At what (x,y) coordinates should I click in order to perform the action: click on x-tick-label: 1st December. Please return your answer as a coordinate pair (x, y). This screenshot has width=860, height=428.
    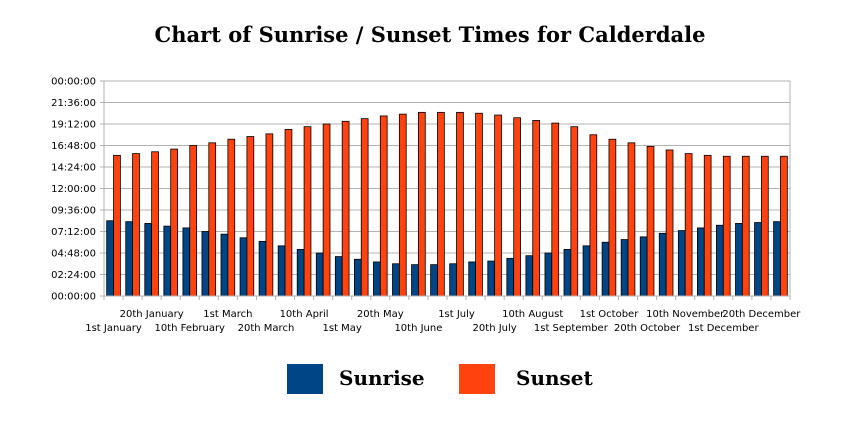
    Looking at the image, I should click on (723, 328).